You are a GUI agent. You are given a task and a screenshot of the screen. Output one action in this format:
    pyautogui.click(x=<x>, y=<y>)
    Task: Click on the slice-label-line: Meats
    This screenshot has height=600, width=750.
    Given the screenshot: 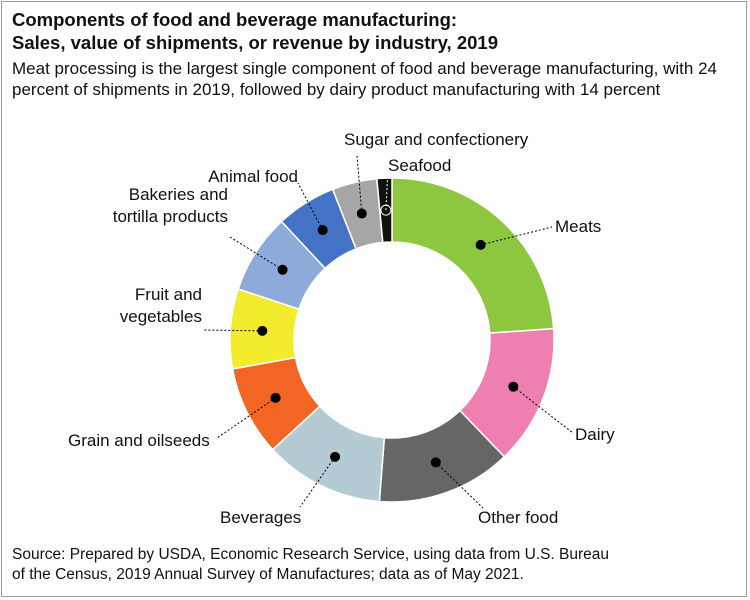 What is the action you would take?
    pyautogui.click(x=578, y=226)
    